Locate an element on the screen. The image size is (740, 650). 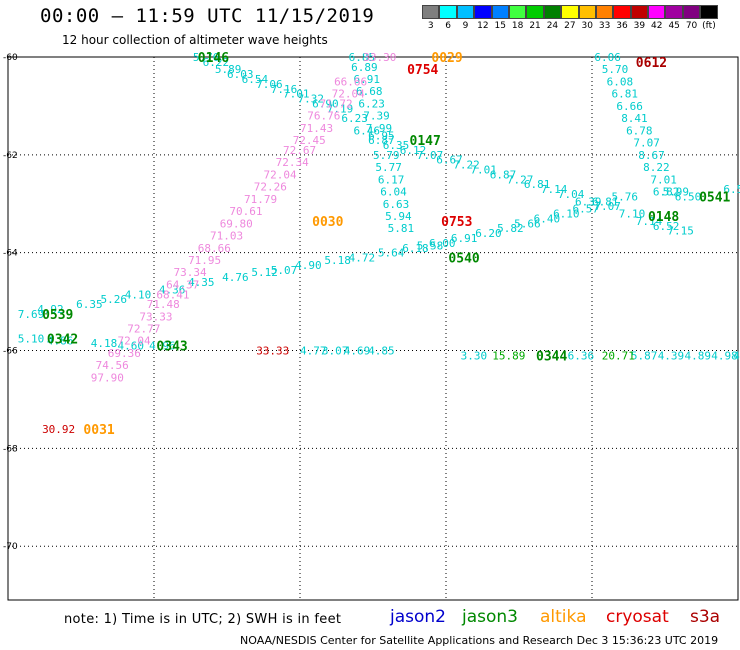
wave-height-value: 69.80 is located at coordinates (236, 223).